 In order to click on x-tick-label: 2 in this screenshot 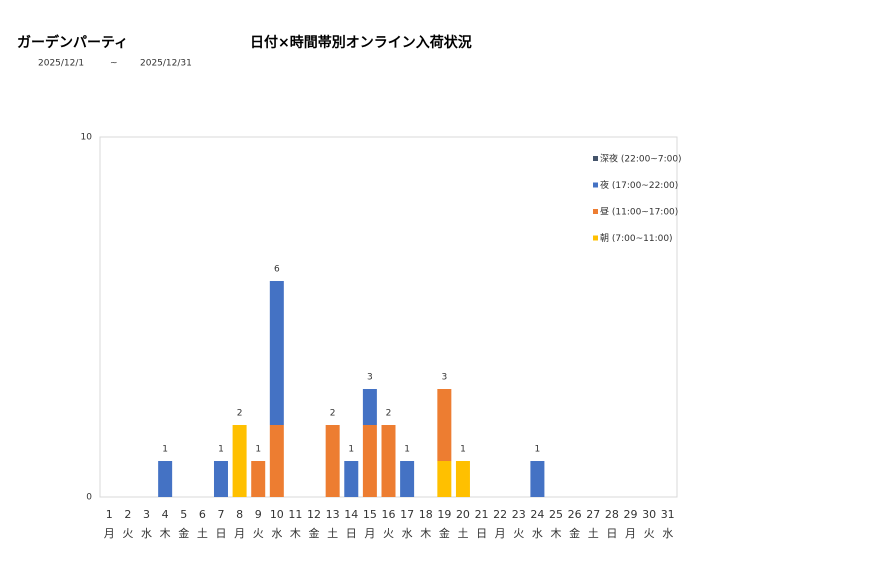, I will do `click(127, 514)`.